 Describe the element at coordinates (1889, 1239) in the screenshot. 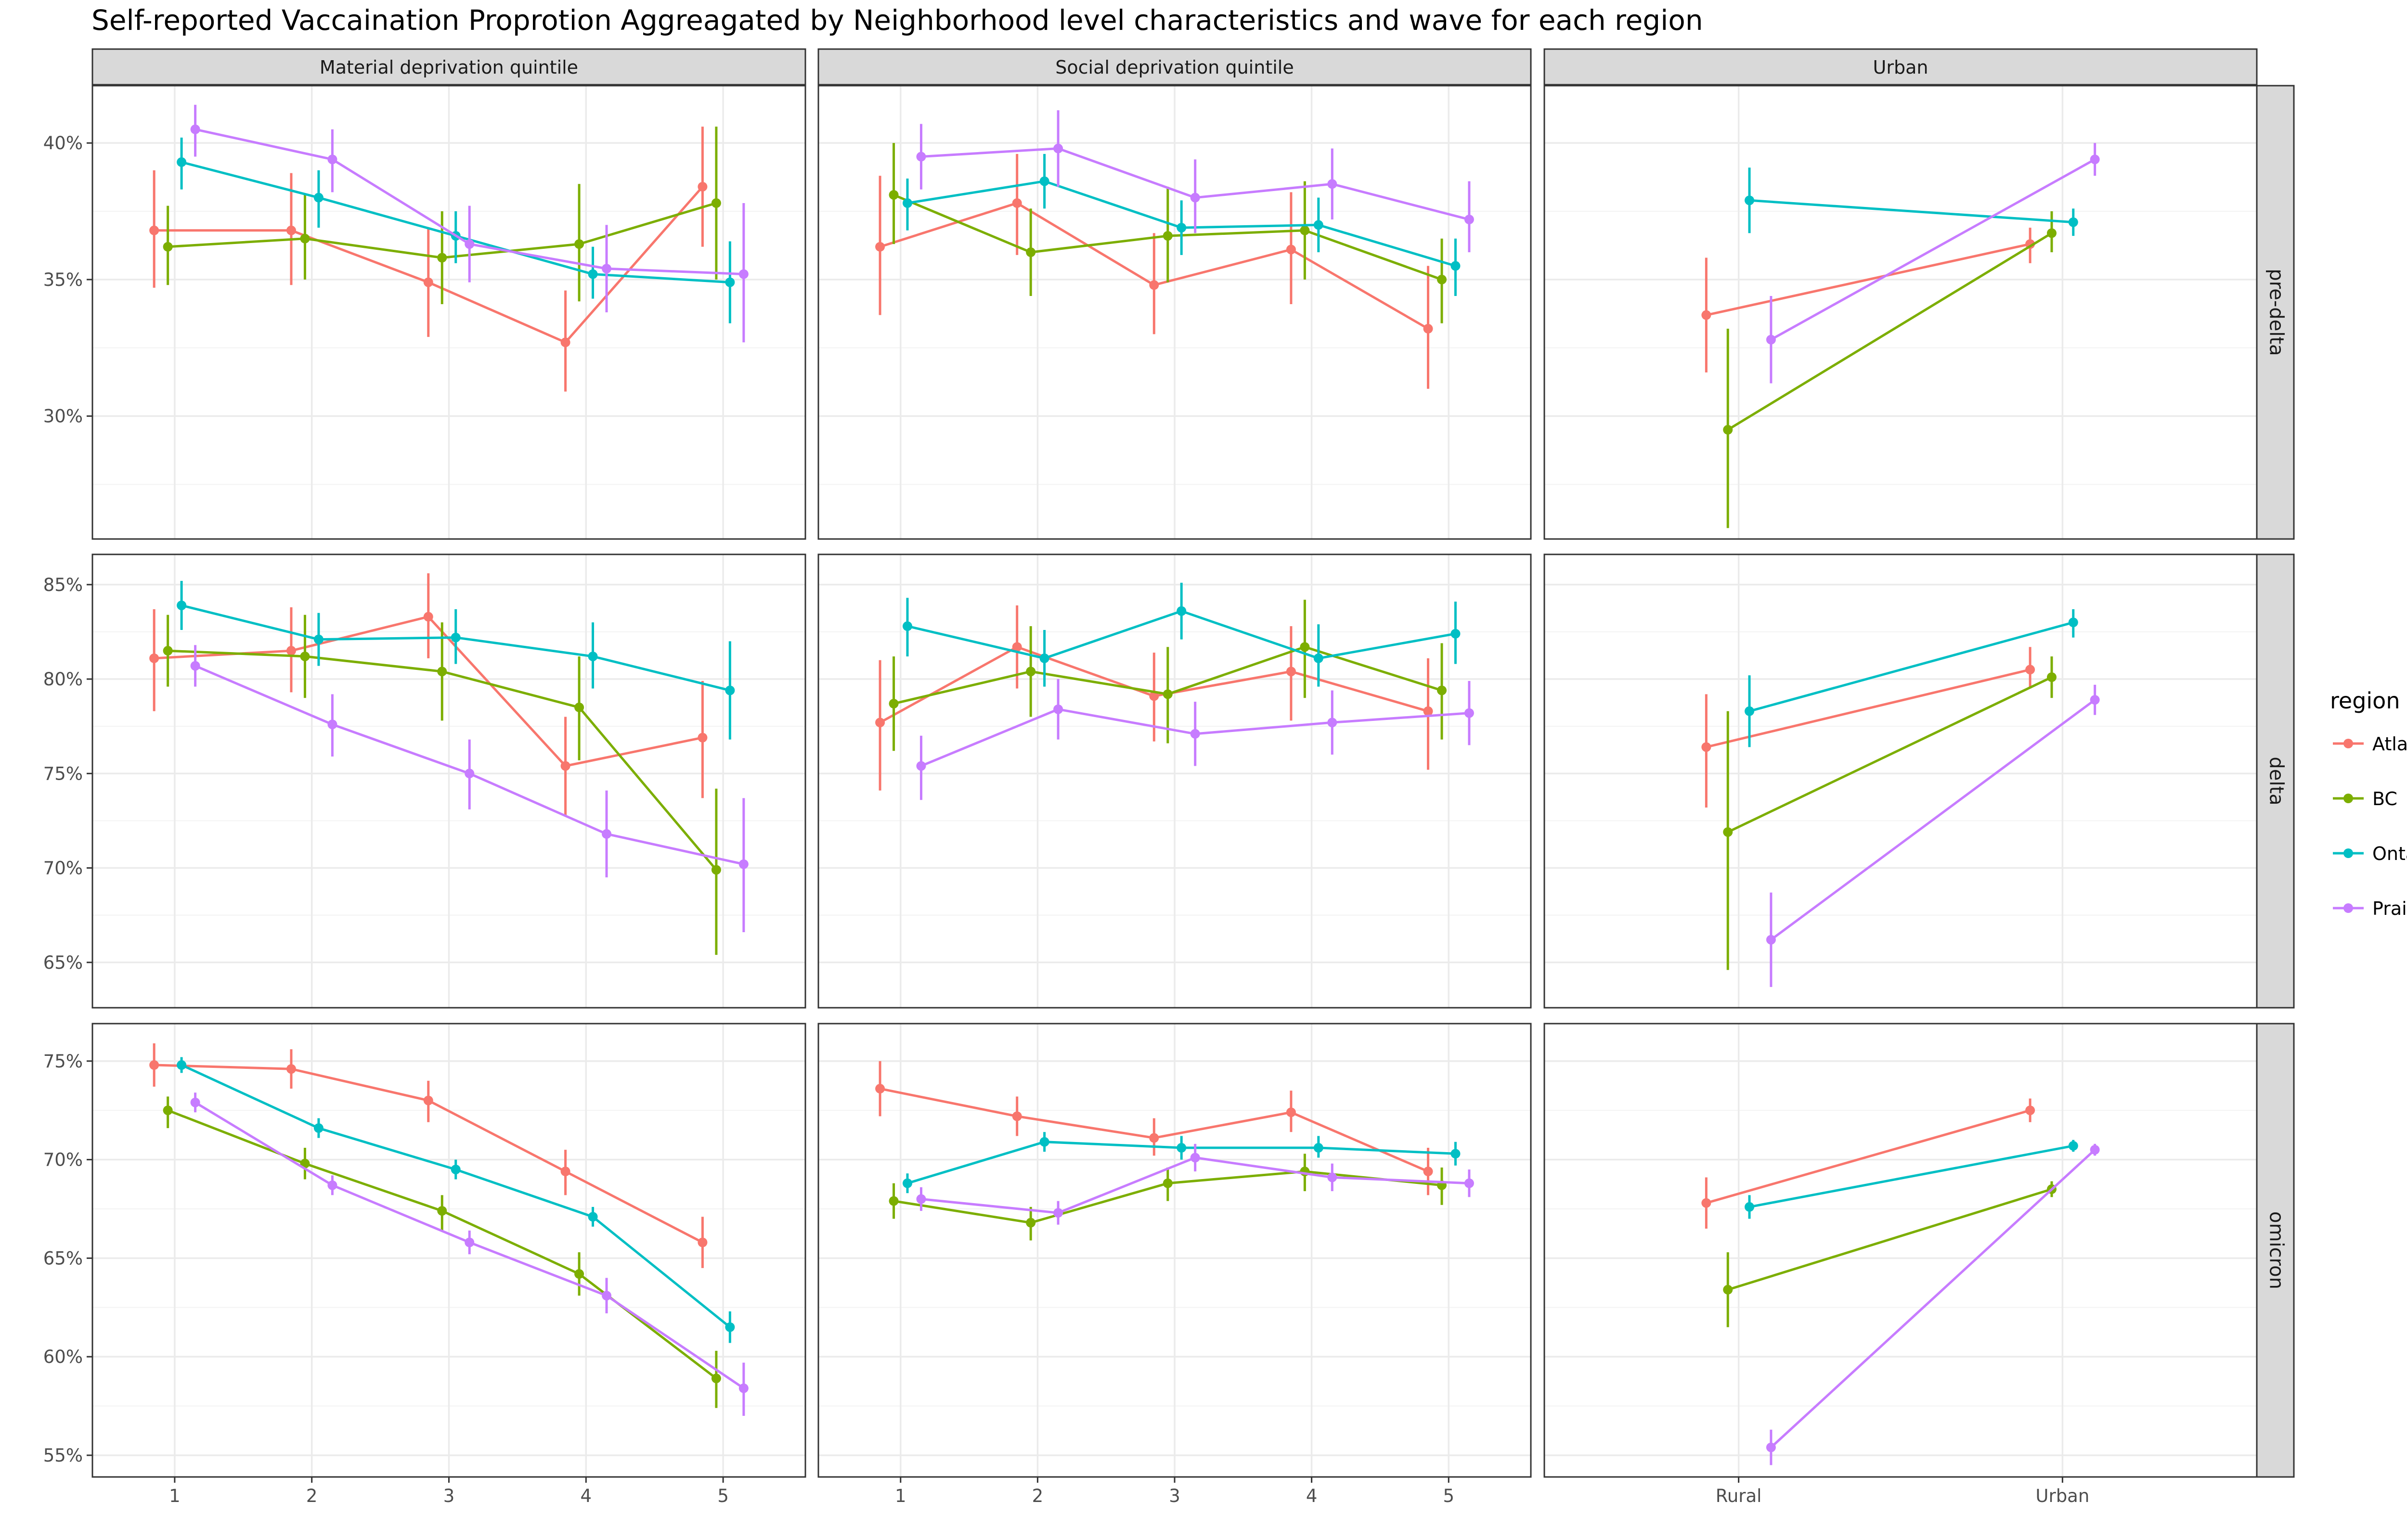

I see `series-line-bc` at that location.